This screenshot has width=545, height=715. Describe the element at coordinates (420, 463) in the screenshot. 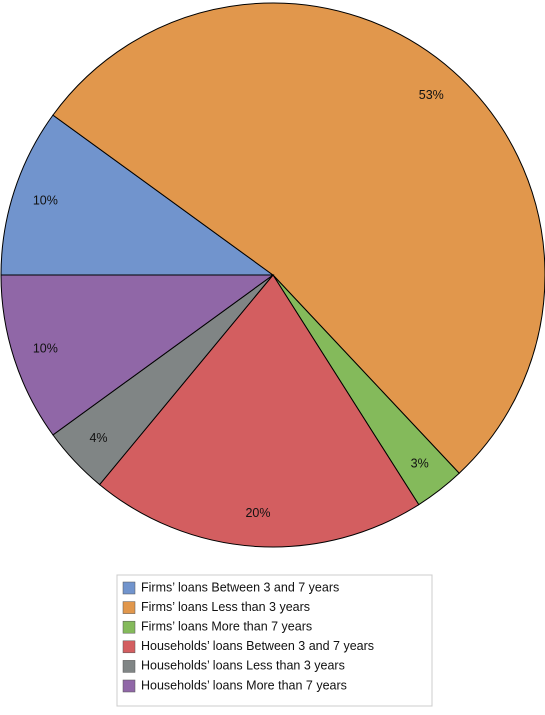

I see `slice-label: 3%` at that location.